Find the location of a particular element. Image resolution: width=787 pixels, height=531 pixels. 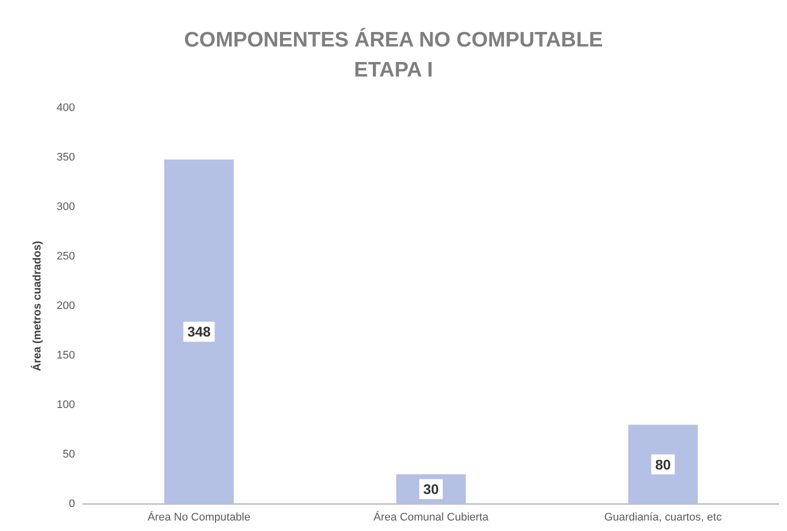

y-tick-label: 200 is located at coordinates (65, 306).